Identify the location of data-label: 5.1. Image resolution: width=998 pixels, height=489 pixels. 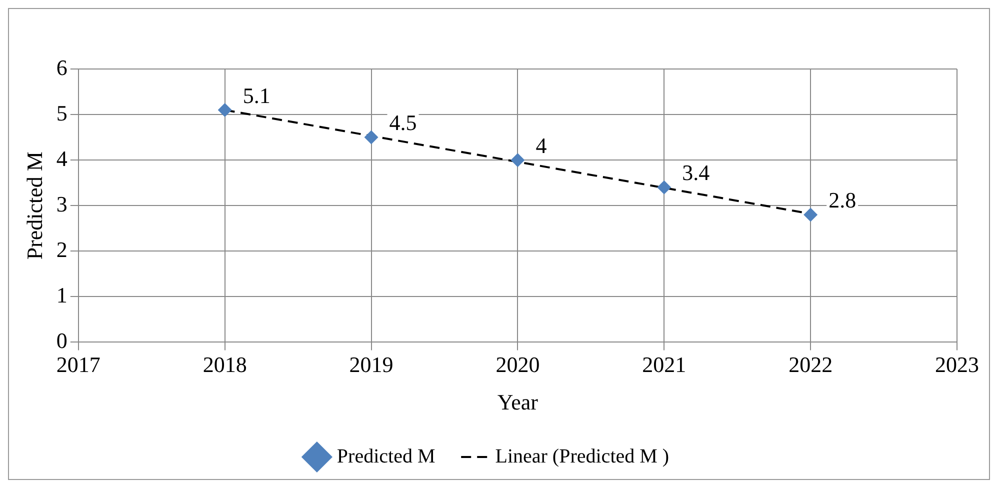
(256, 95).